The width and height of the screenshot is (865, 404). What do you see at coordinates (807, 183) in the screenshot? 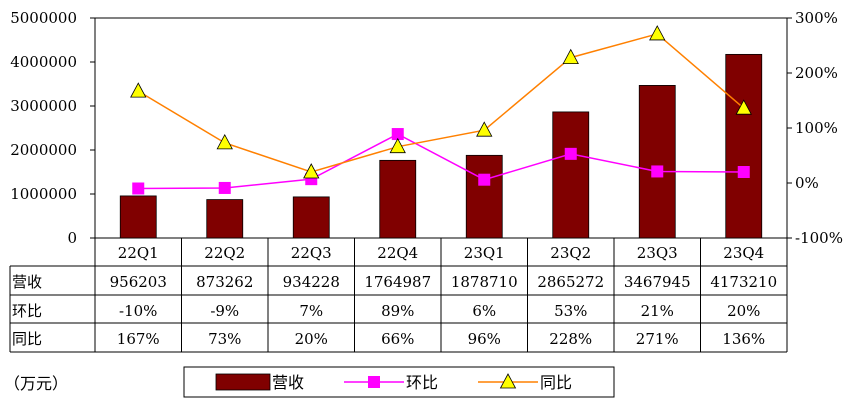
I see `right-axis-tick-label: 0%` at bounding box center [807, 183].